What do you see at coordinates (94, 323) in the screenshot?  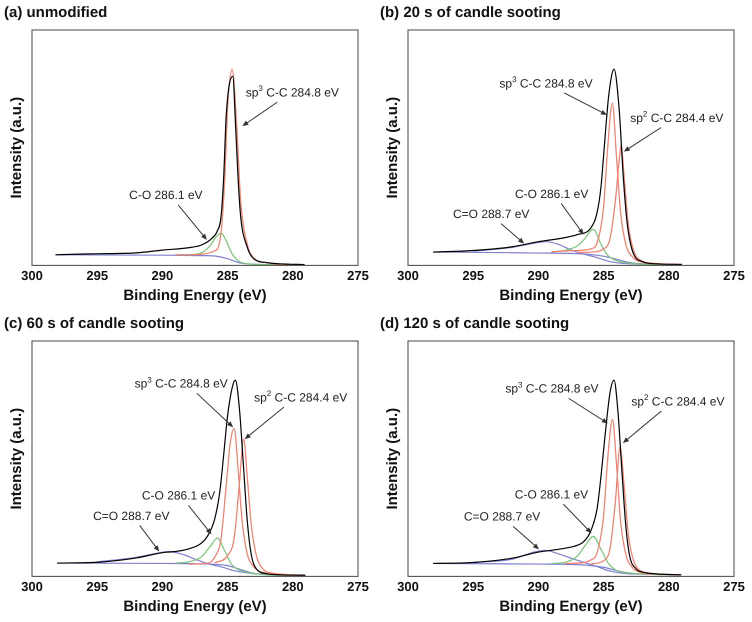 I see `chart-title: (c) 60 s of candle sooting` at bounding box center [94, 323].